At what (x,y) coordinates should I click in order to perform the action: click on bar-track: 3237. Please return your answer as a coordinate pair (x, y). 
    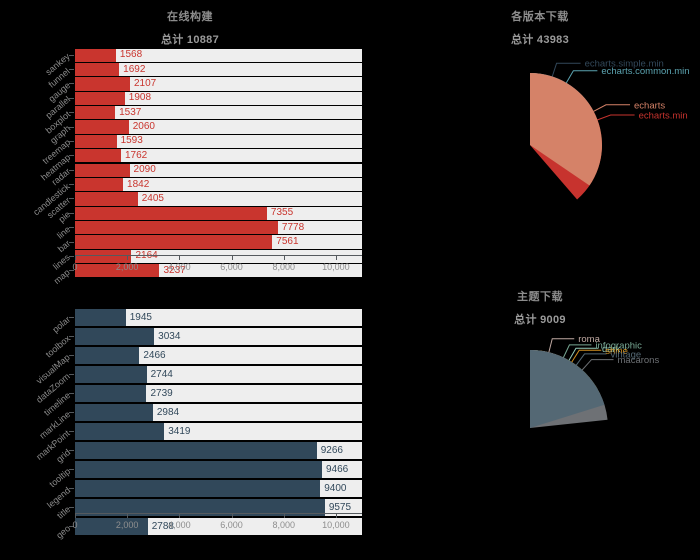
    Looking at the image, I should click on (218, 271).